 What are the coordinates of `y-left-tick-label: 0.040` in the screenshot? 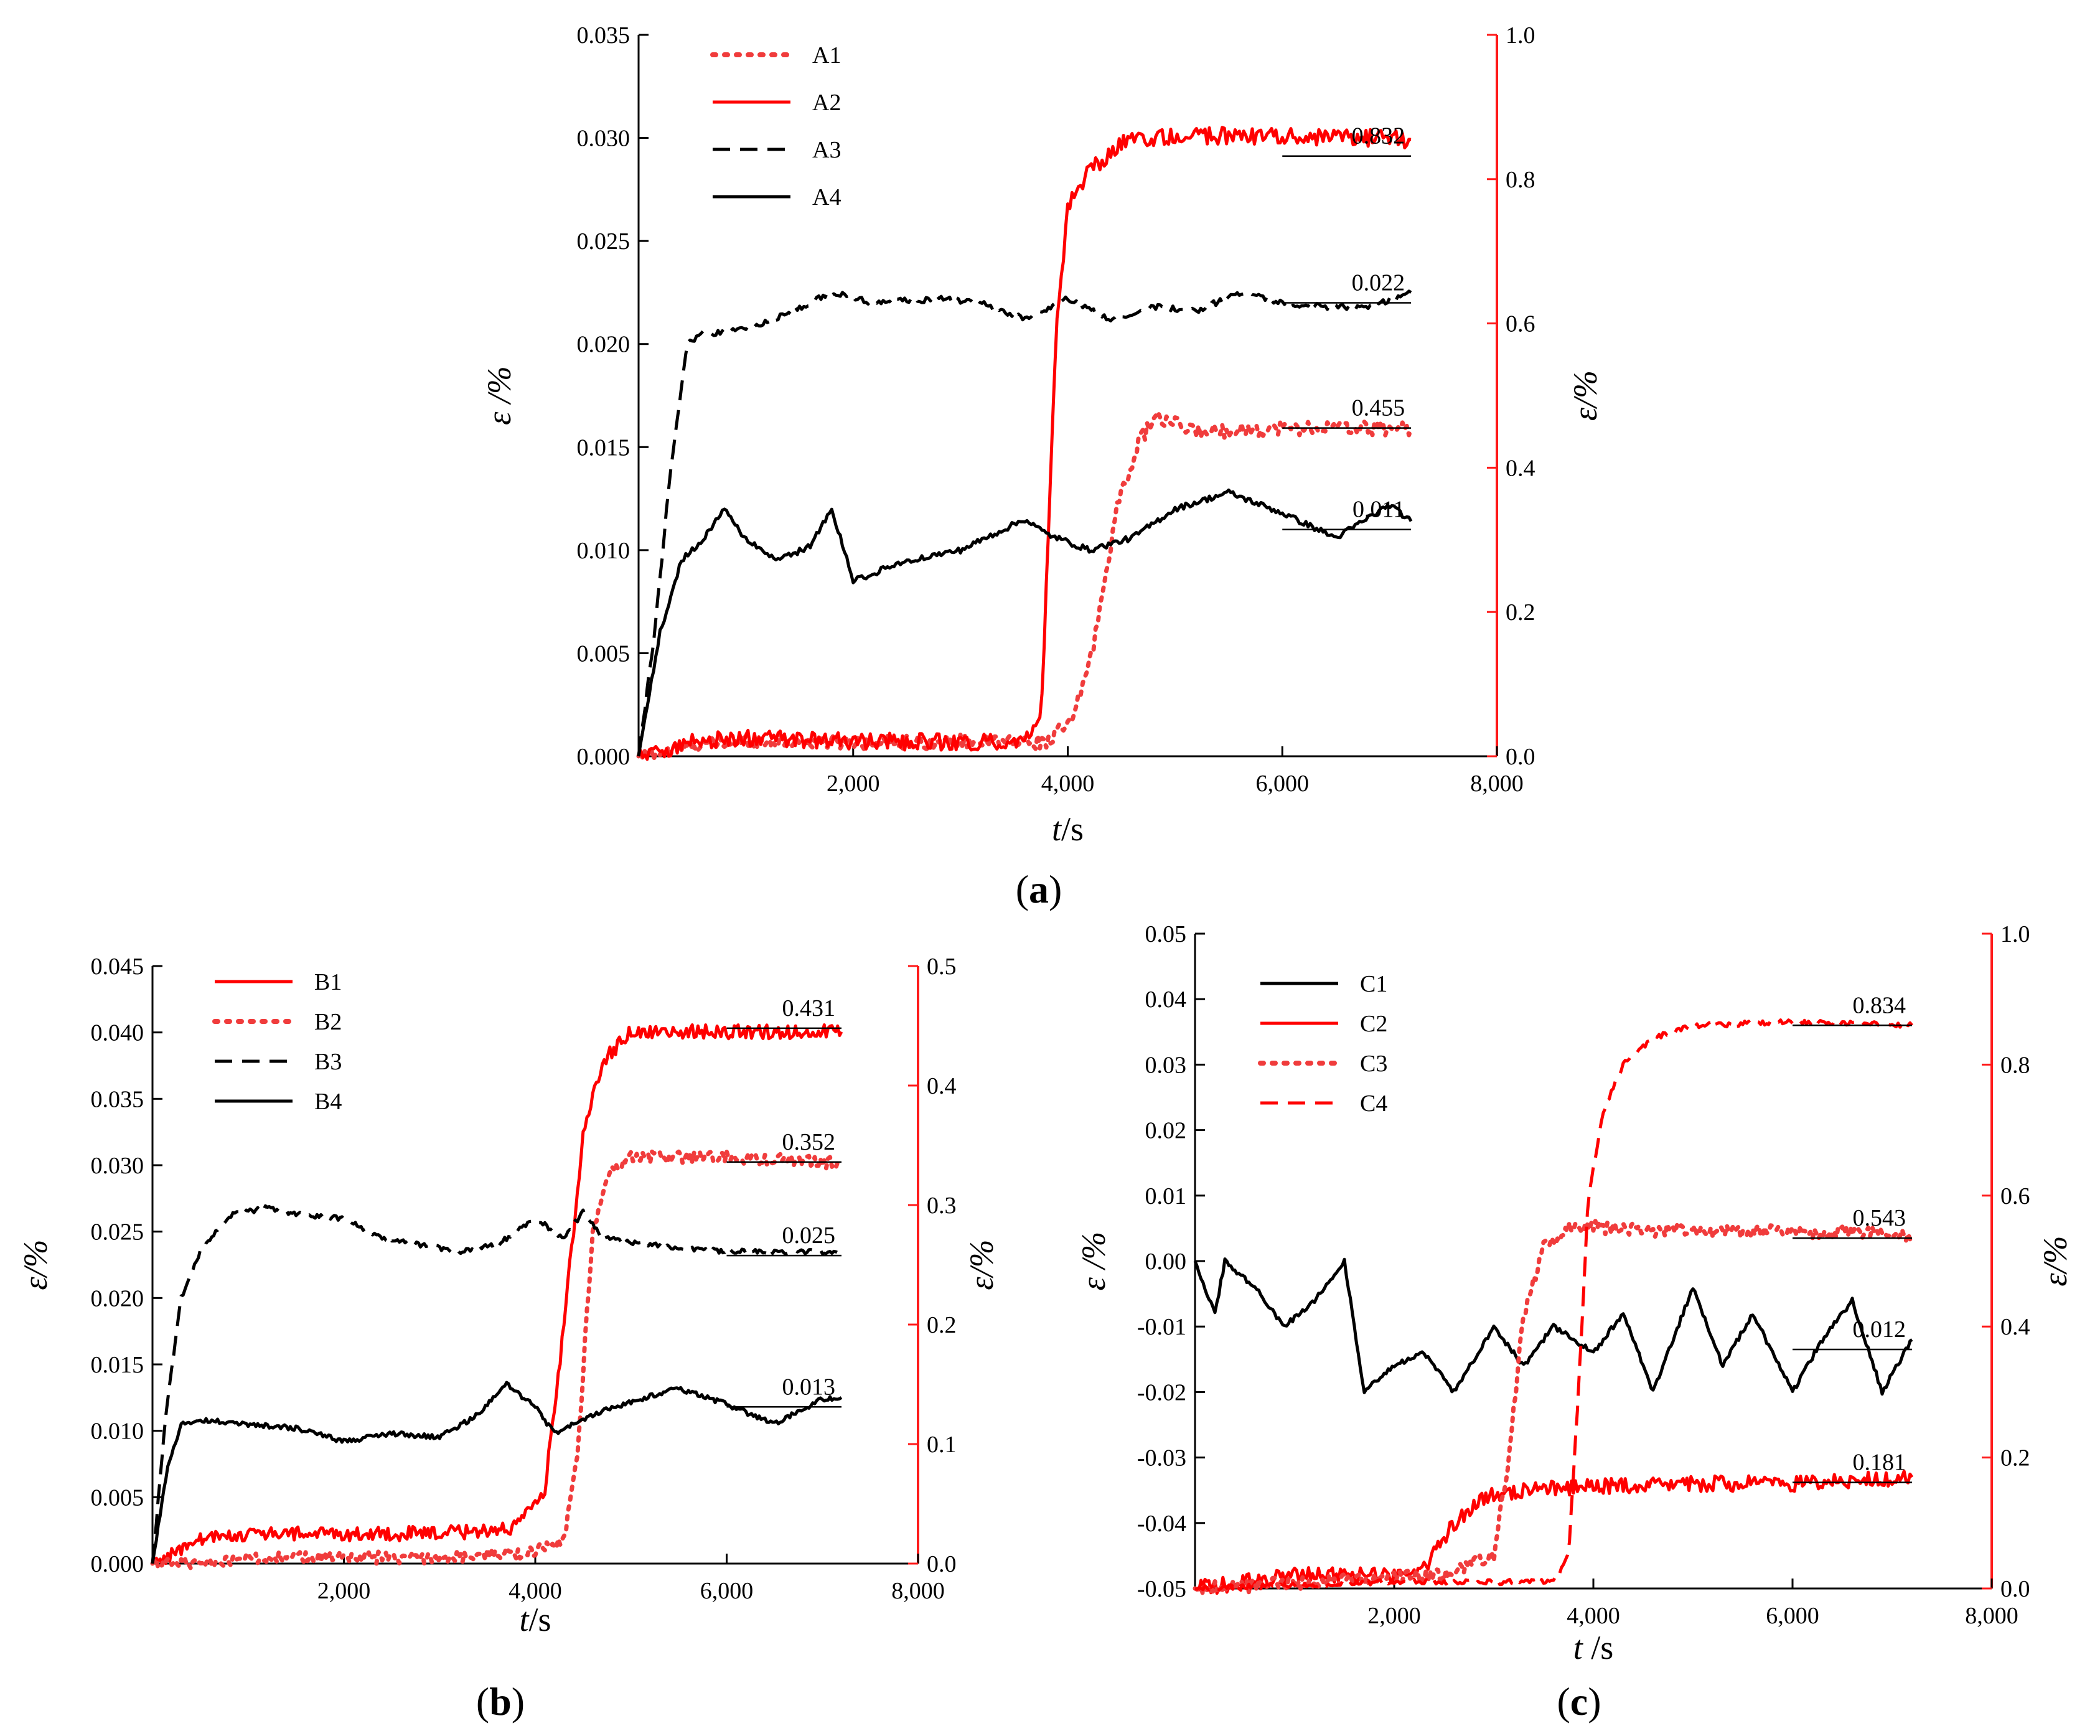 It's located at (117, 1033).